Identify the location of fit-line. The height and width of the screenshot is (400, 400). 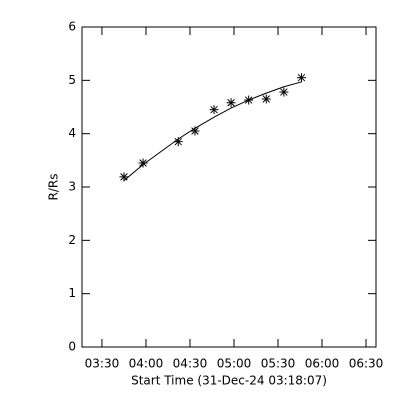
(212, 131).